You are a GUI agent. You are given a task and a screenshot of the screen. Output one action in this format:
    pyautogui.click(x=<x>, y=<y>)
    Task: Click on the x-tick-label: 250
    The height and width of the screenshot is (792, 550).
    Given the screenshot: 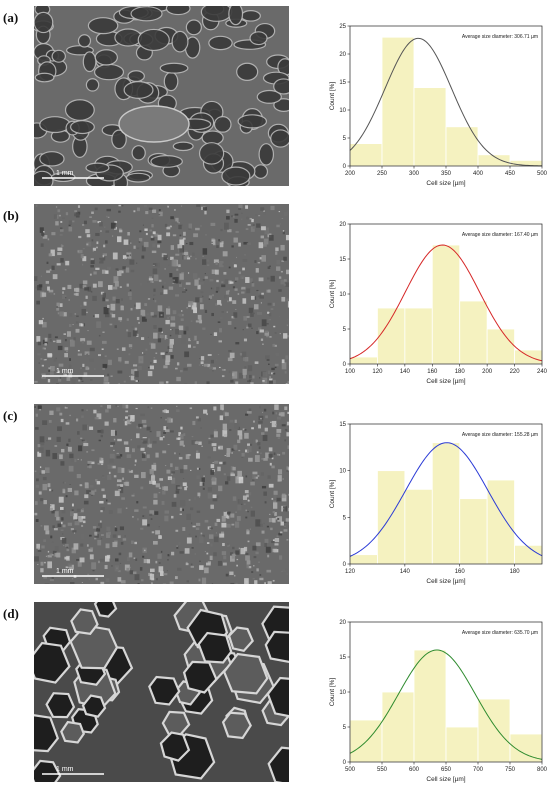 What is the action you would take?
    pyautogui.click(x=382, y=174)
    